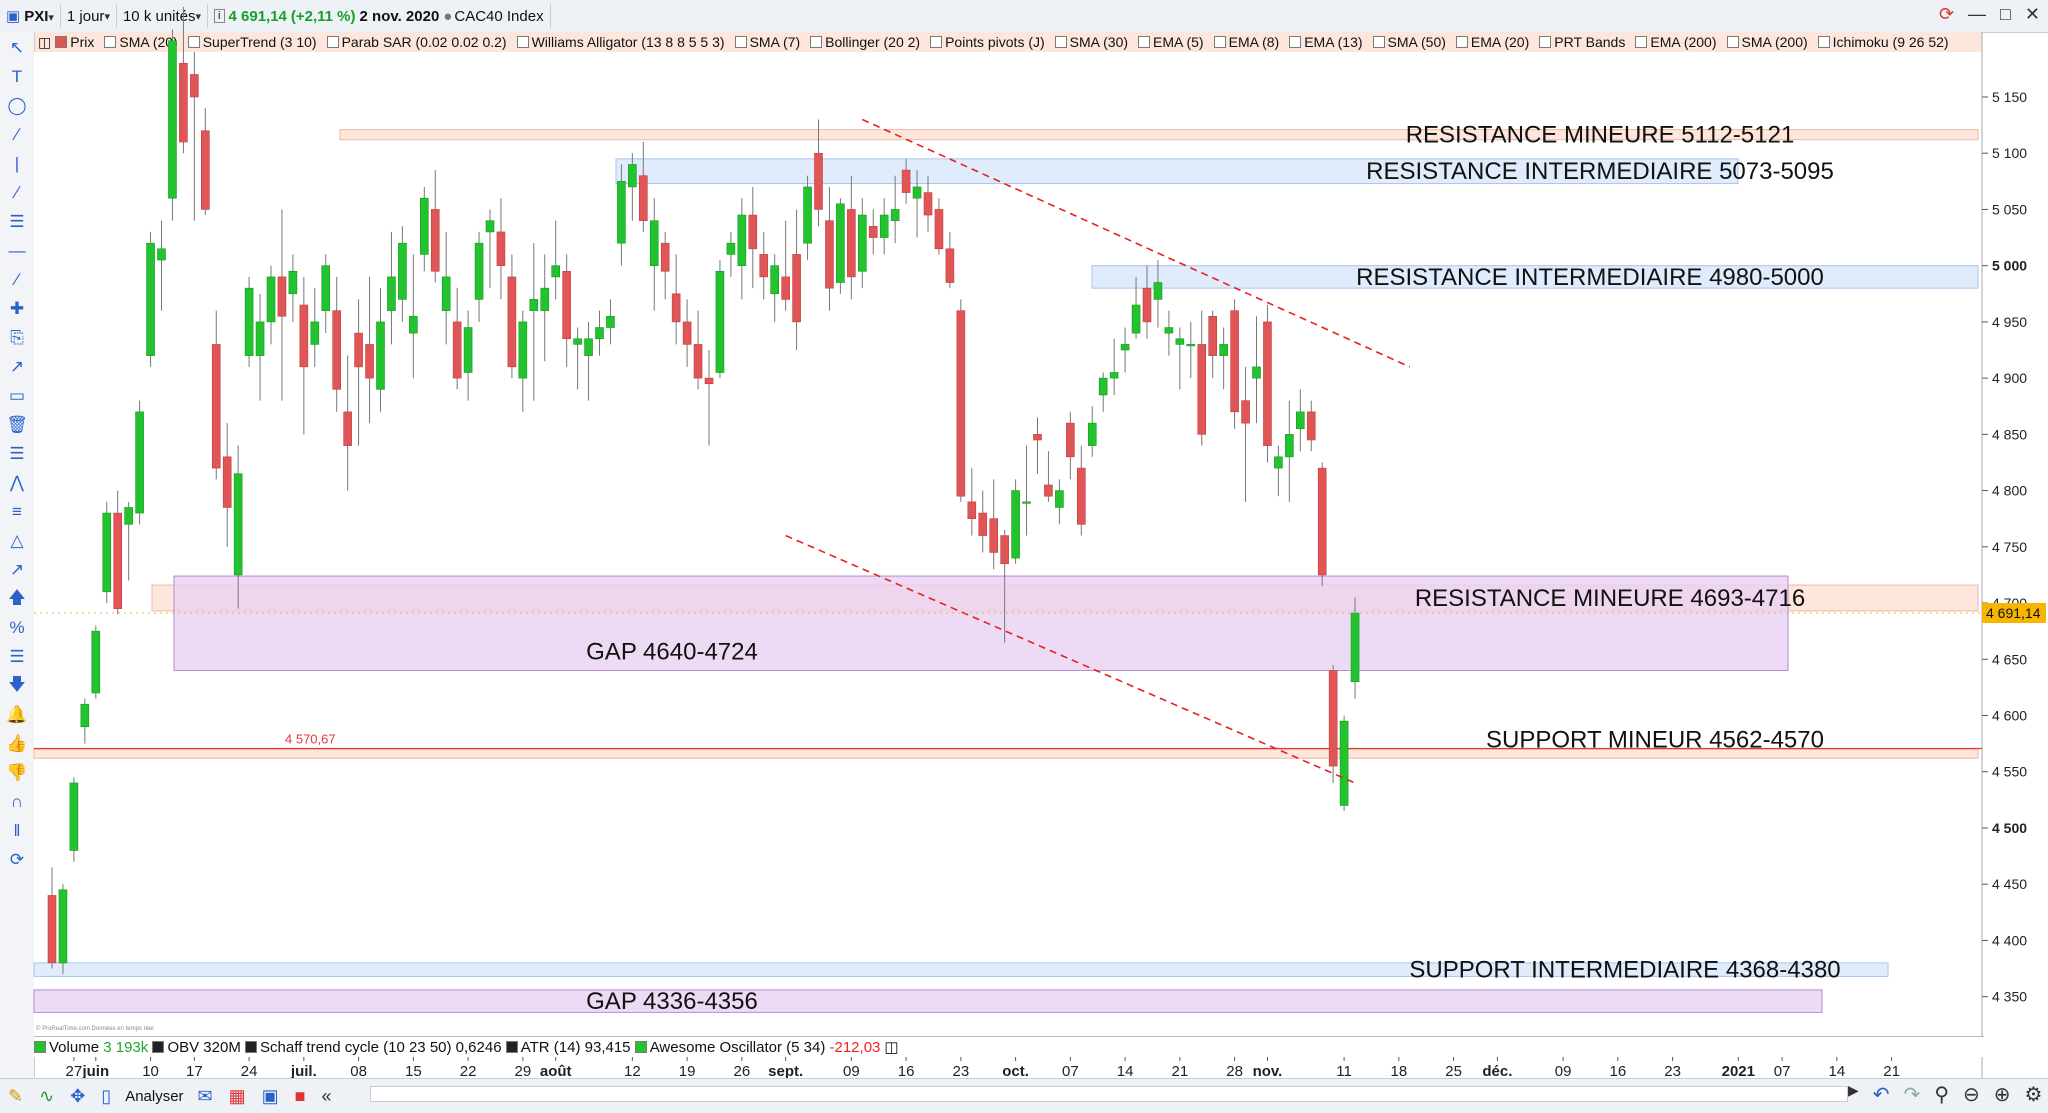 The image size is (2048, 1113). Describe the element at coordinates (17, 395) in the screenshot. I see `rectangle-icon: ▭` at that location.